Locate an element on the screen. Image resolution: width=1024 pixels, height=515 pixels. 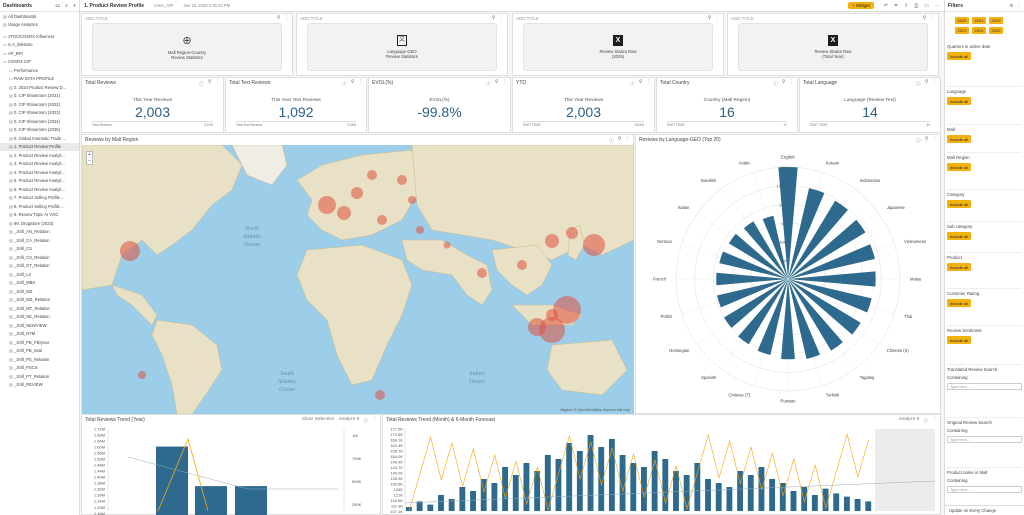
nav-tile: X Review Statics Raw (2025) is located at coordinates (618, 47).